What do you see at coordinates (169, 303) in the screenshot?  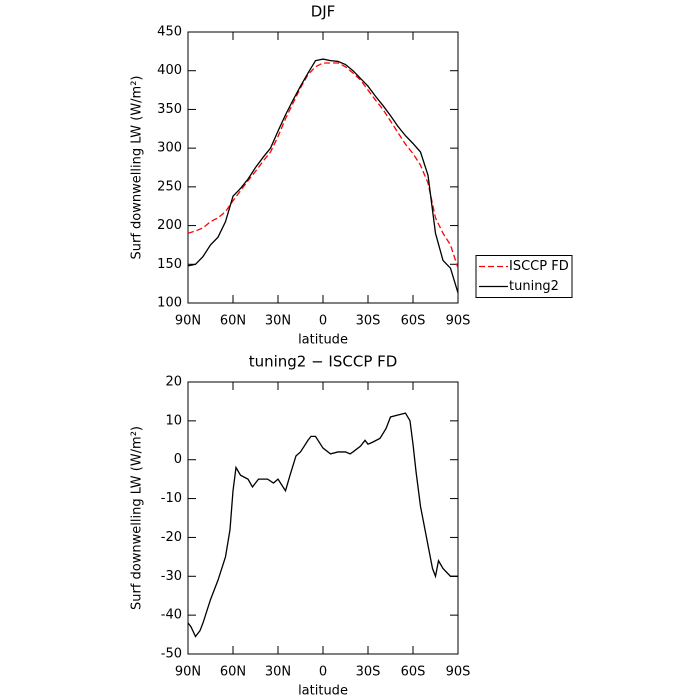 I see `y-tick-label: 100` at bounding box center [169, 303].